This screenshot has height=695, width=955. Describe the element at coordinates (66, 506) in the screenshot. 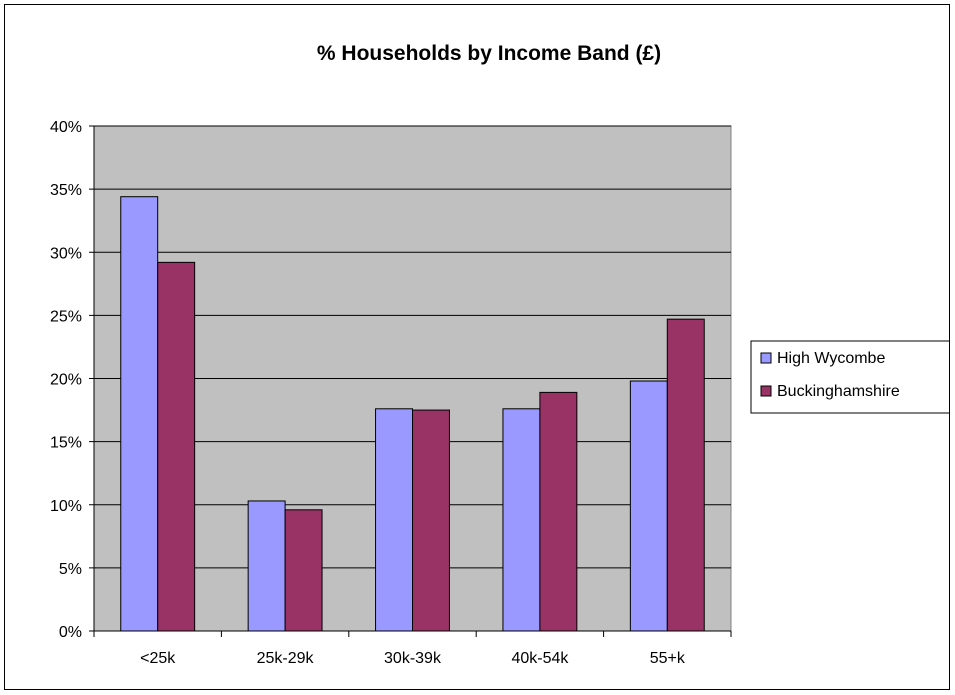

I see `y-tick-label: 10%` at that location.